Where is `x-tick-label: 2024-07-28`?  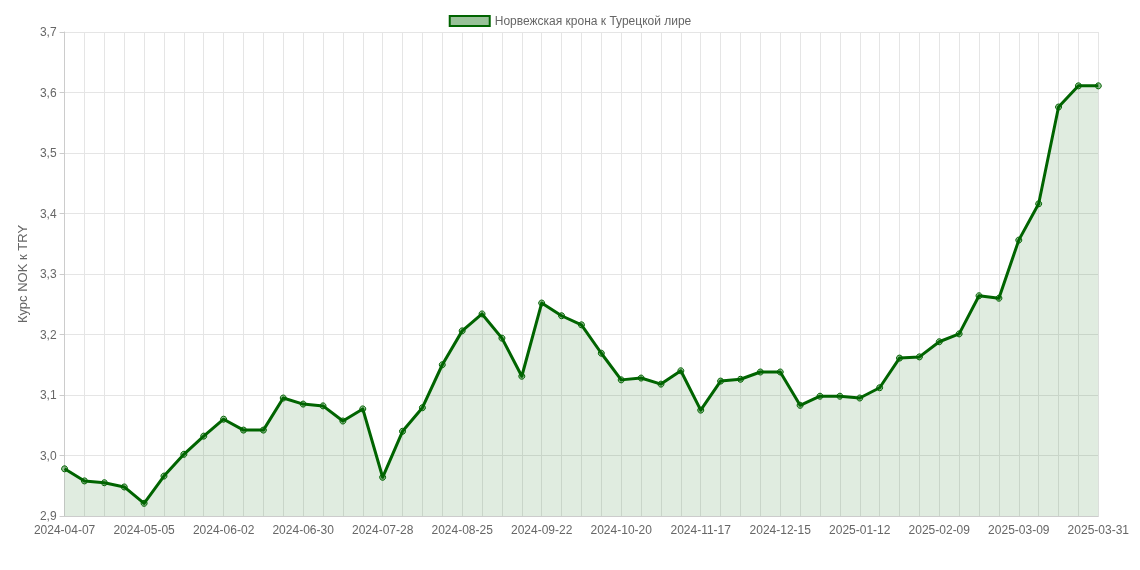
x-tick-label: 2024-07-28 is located at coordinates (382, 530).